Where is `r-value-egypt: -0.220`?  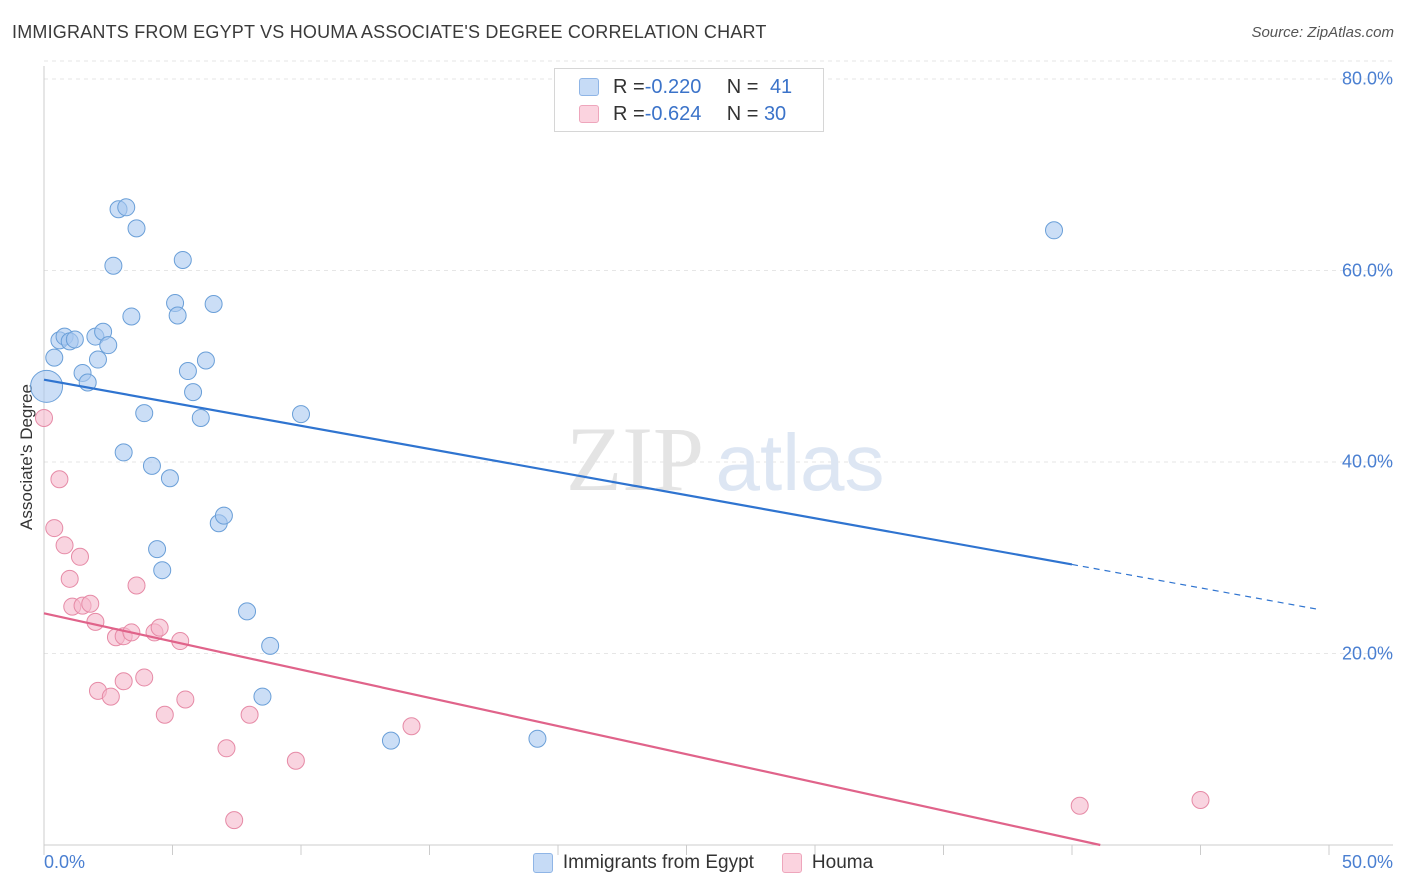
r-value-egypt: -0.220 is located at coordinates (673, 86).